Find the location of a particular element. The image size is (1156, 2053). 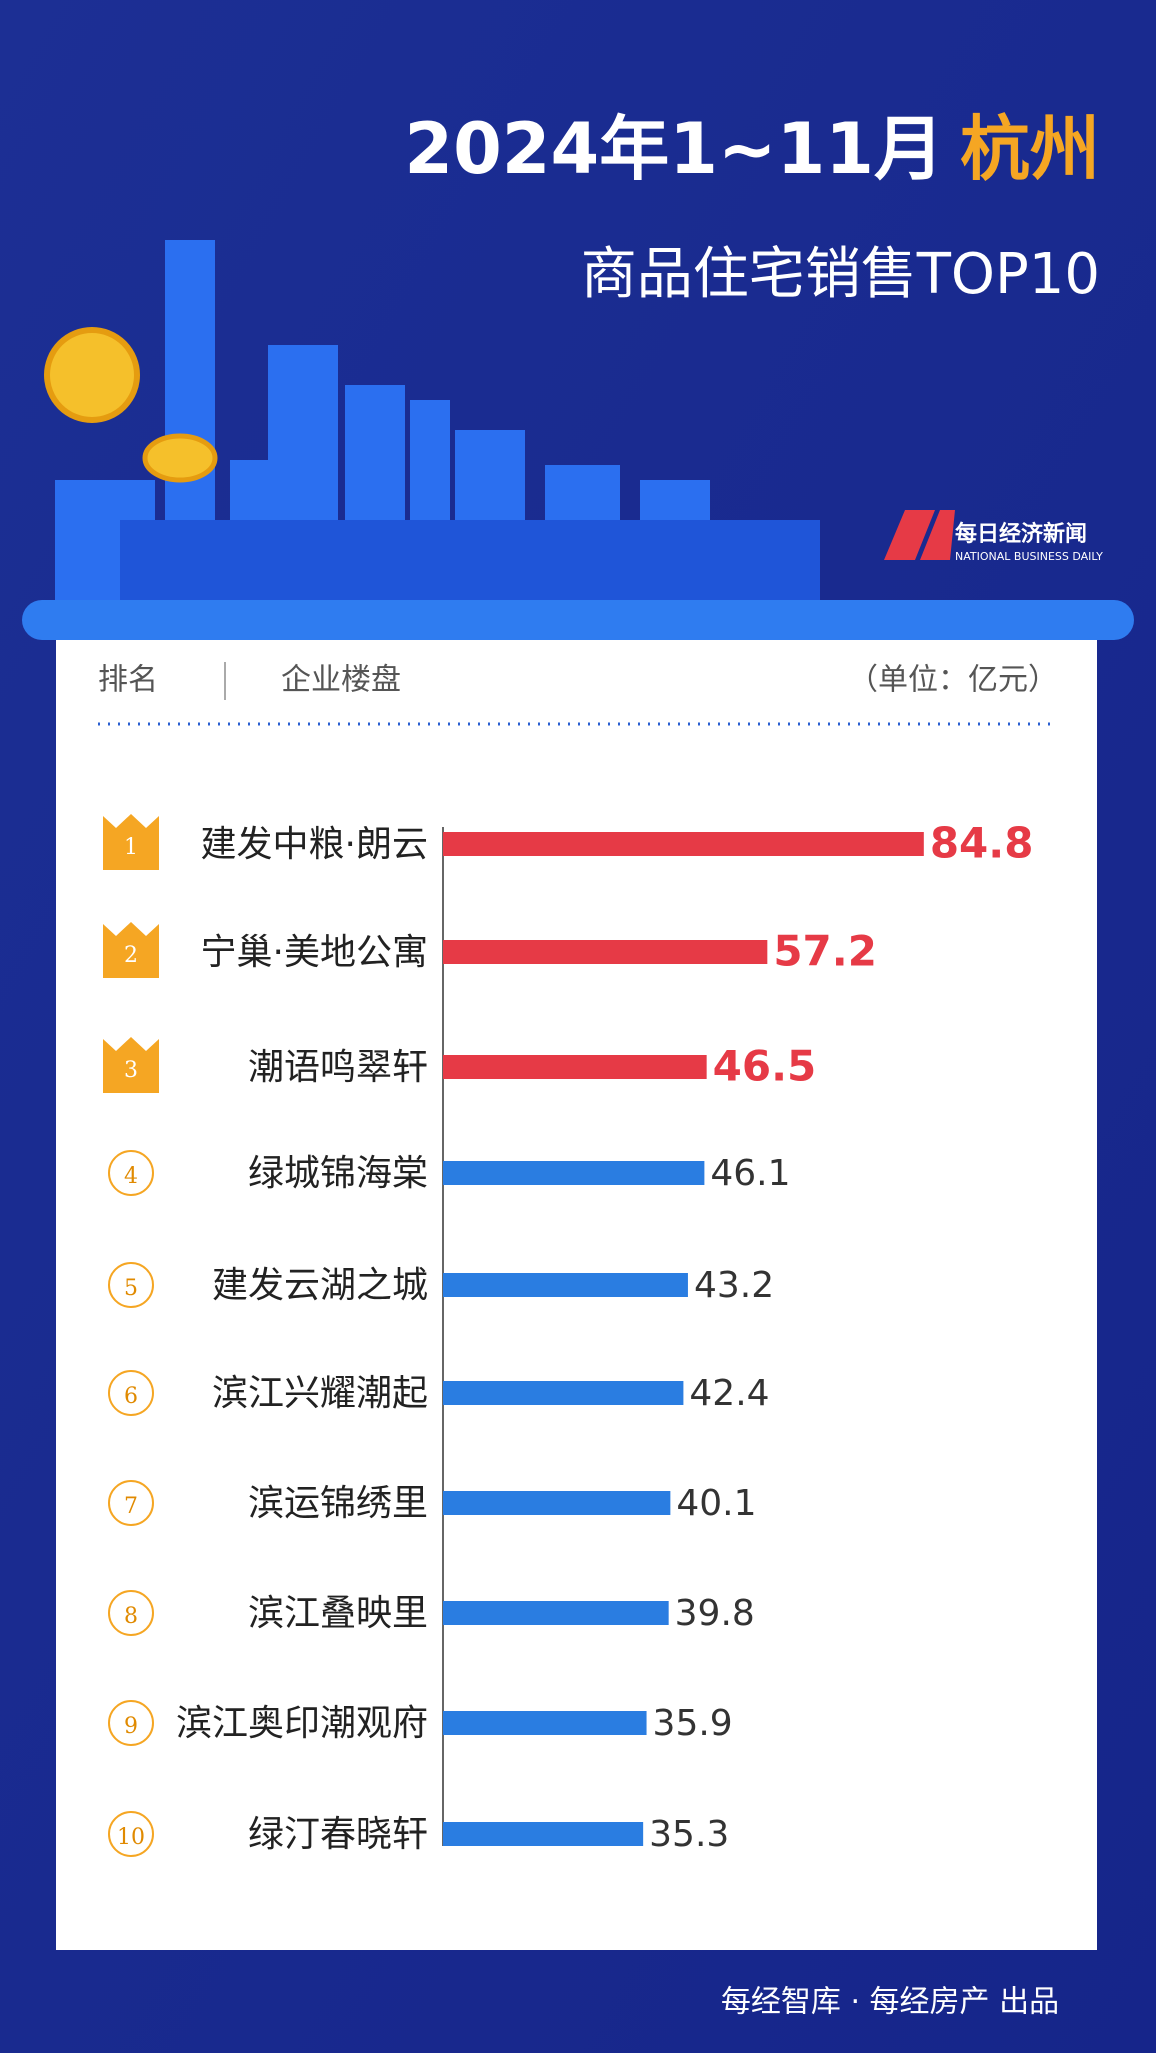

scroll-bar is located at coordinates (578, 620).